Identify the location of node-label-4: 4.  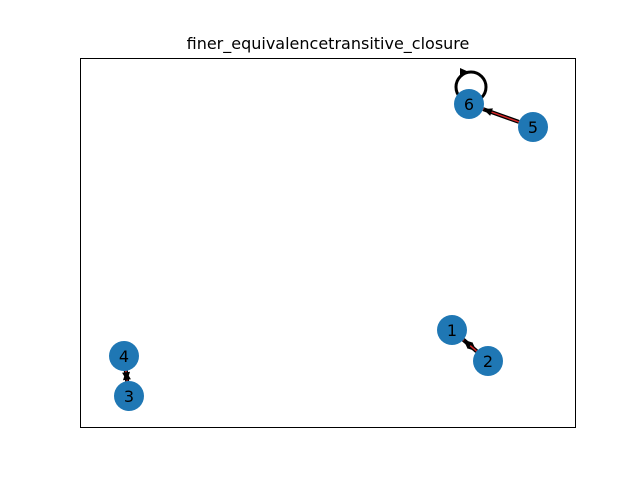
(124, 356).